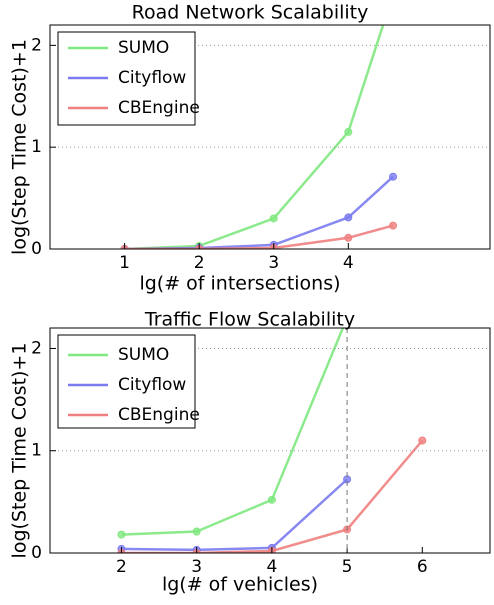  I want to click on chart-title: Traffic Flow Scalability, so click(249, 320).